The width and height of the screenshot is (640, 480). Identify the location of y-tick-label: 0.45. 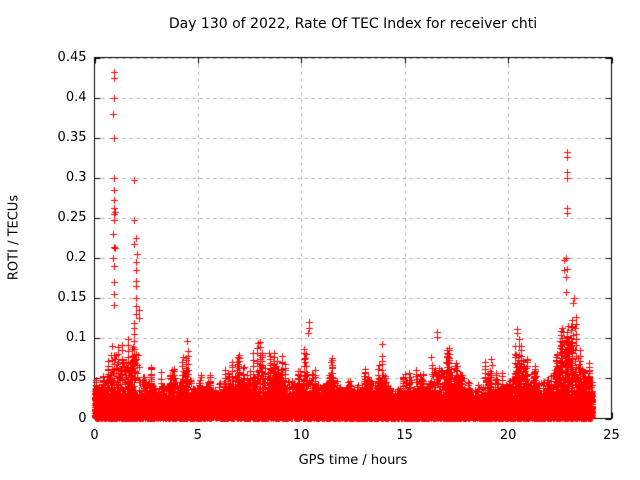
(72, 57).